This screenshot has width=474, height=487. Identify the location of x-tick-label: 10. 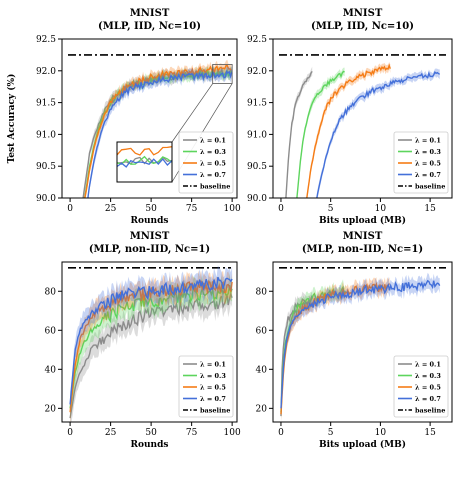
(381, 209).